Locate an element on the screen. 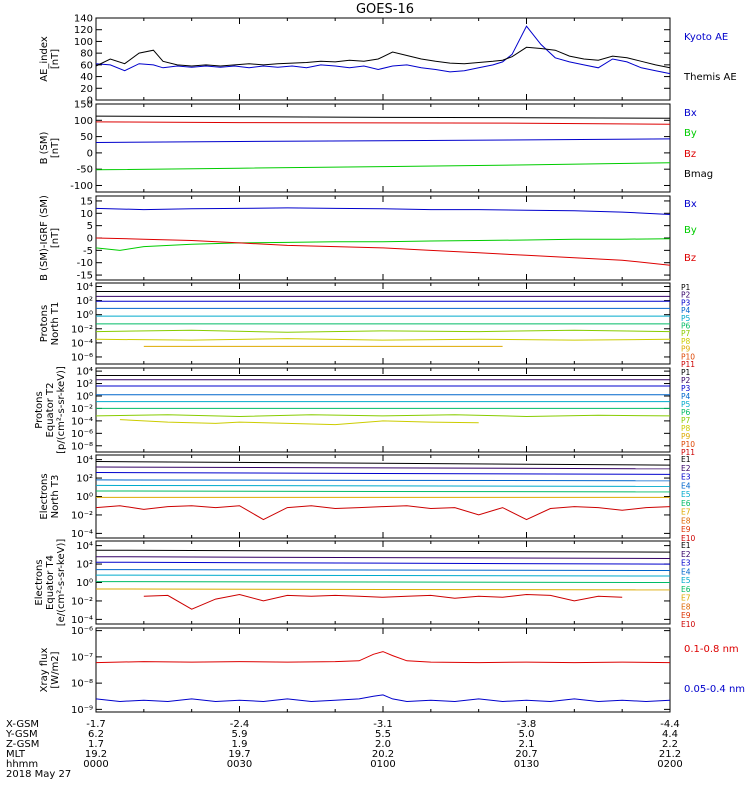  channel-label: E8 is located at coordinates (686, 606).